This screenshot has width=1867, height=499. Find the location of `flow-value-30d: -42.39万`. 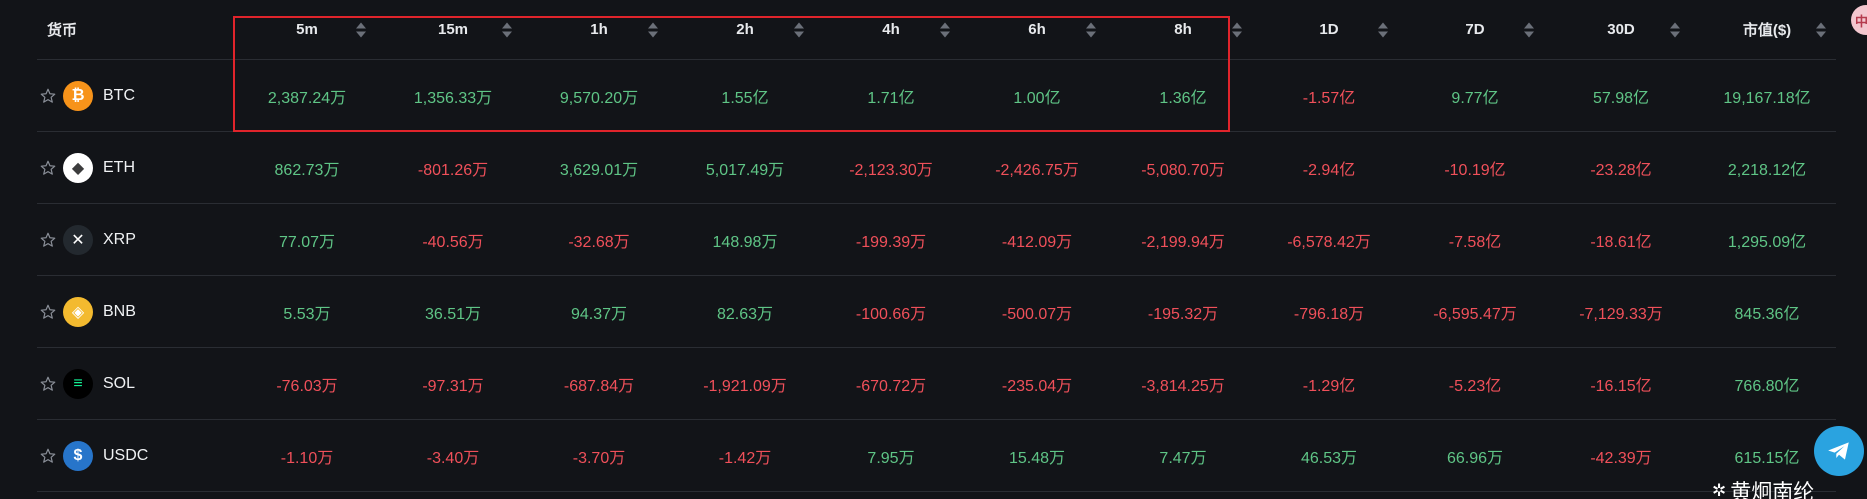

flow-value-30d: -42.39万 is located at coordinates (1621, 458).